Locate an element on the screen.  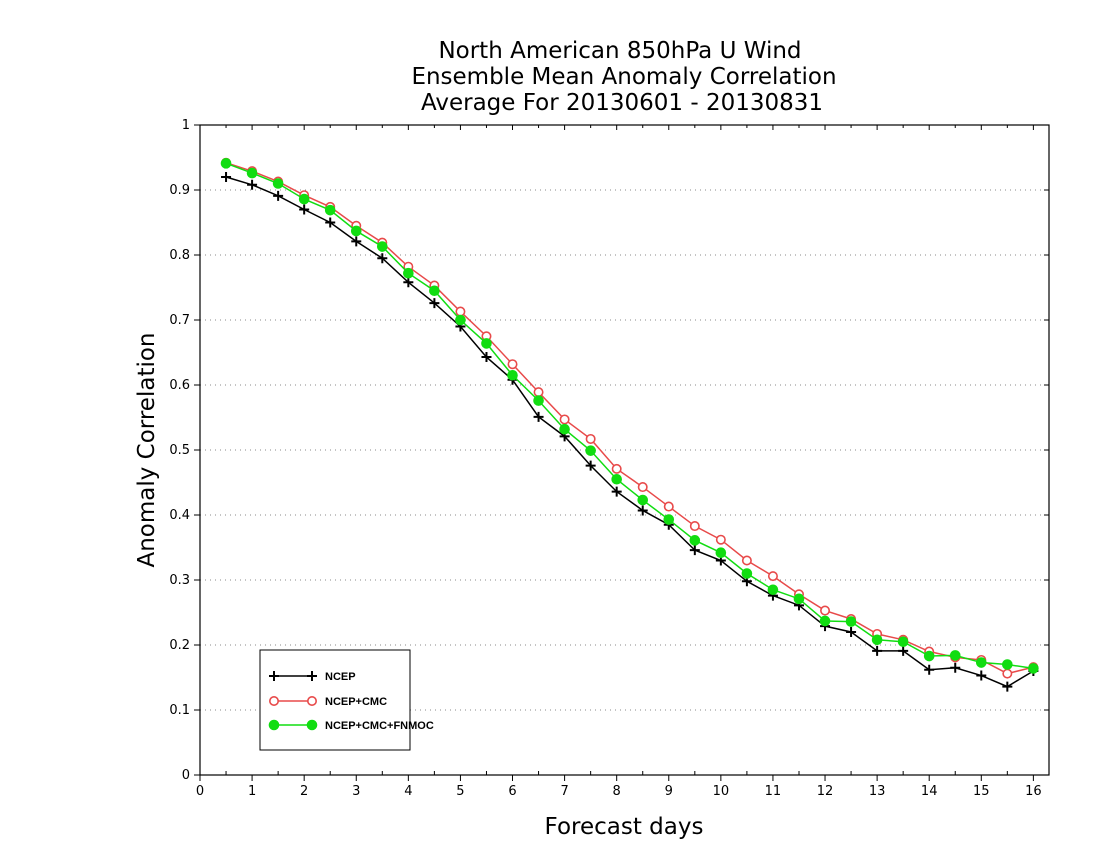
legend-box is located at coordinates (335, 700).